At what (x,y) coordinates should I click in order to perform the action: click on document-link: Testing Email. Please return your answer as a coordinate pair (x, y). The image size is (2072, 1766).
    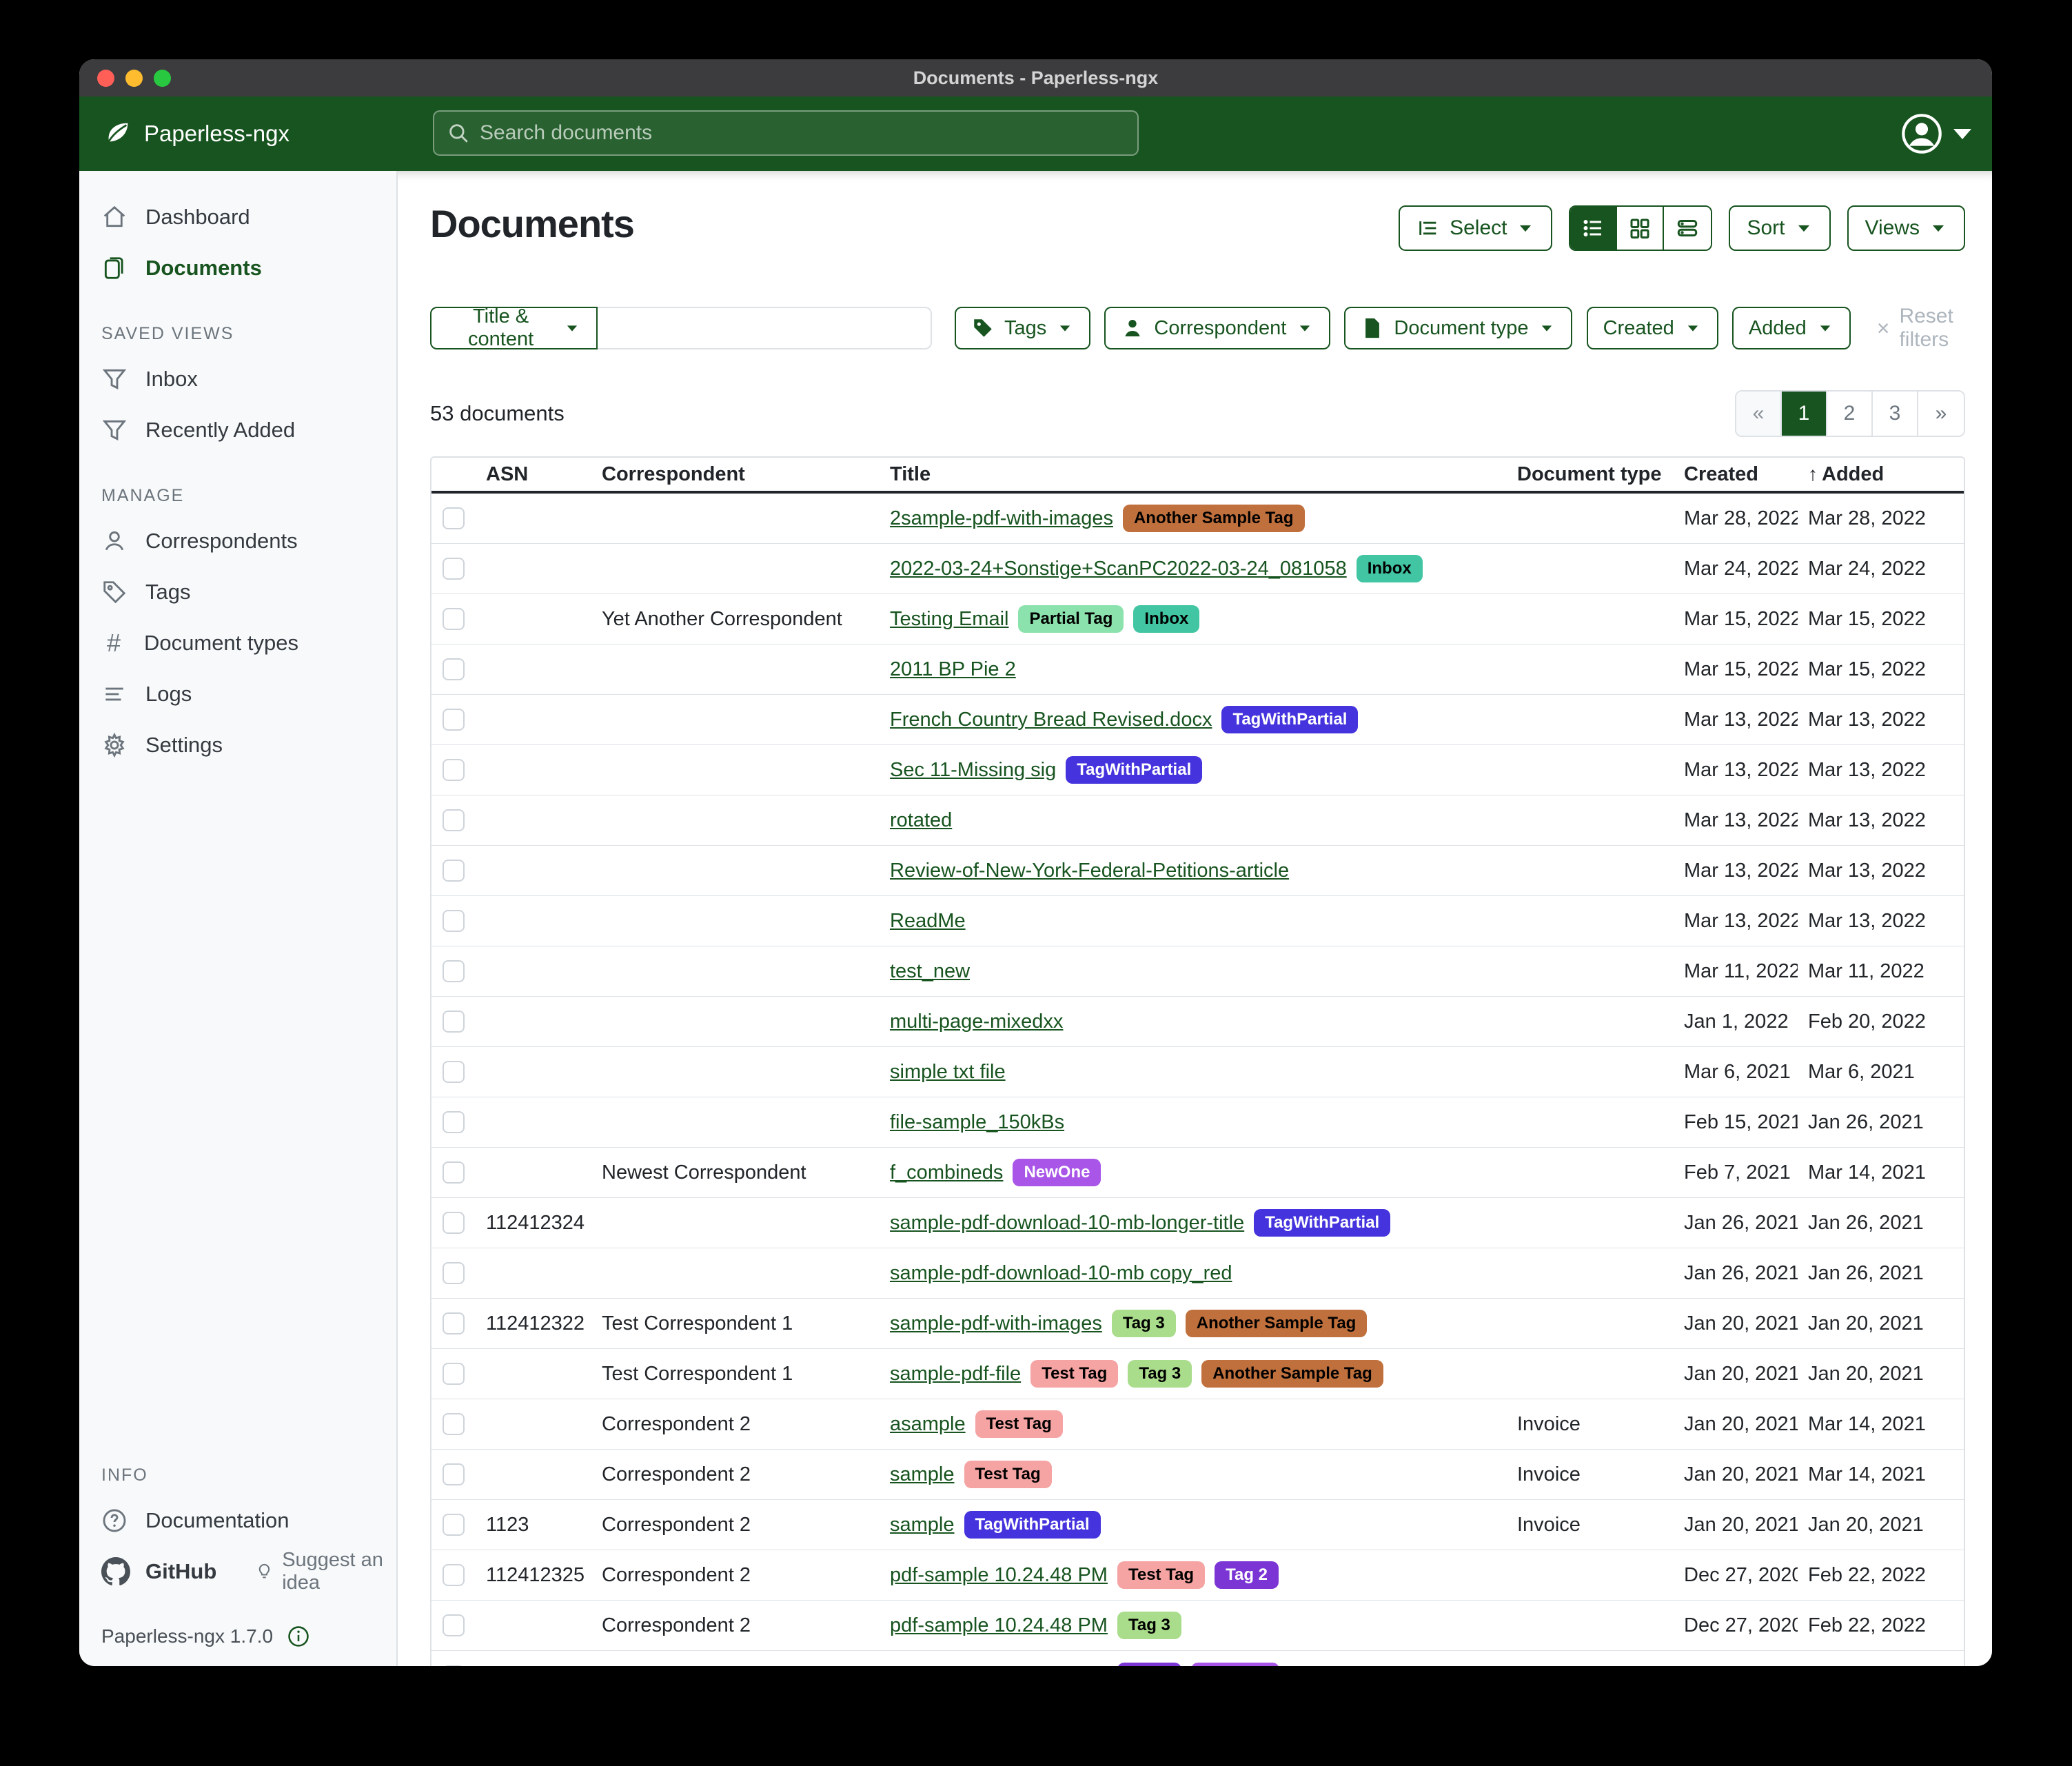
    Looking at the image, I should click on (950, 618).